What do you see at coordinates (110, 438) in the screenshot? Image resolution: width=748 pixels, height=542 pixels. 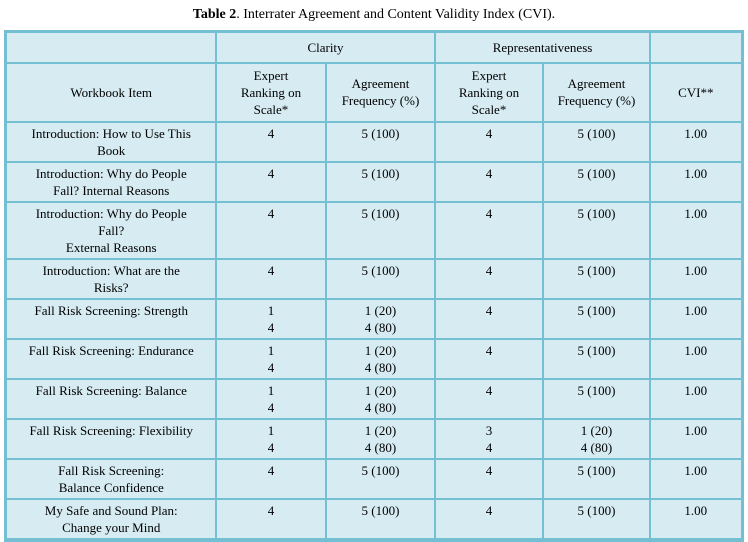 I see `cell-item: Fall Risk Screening: Flexibility` at bounding box center [110, 438].